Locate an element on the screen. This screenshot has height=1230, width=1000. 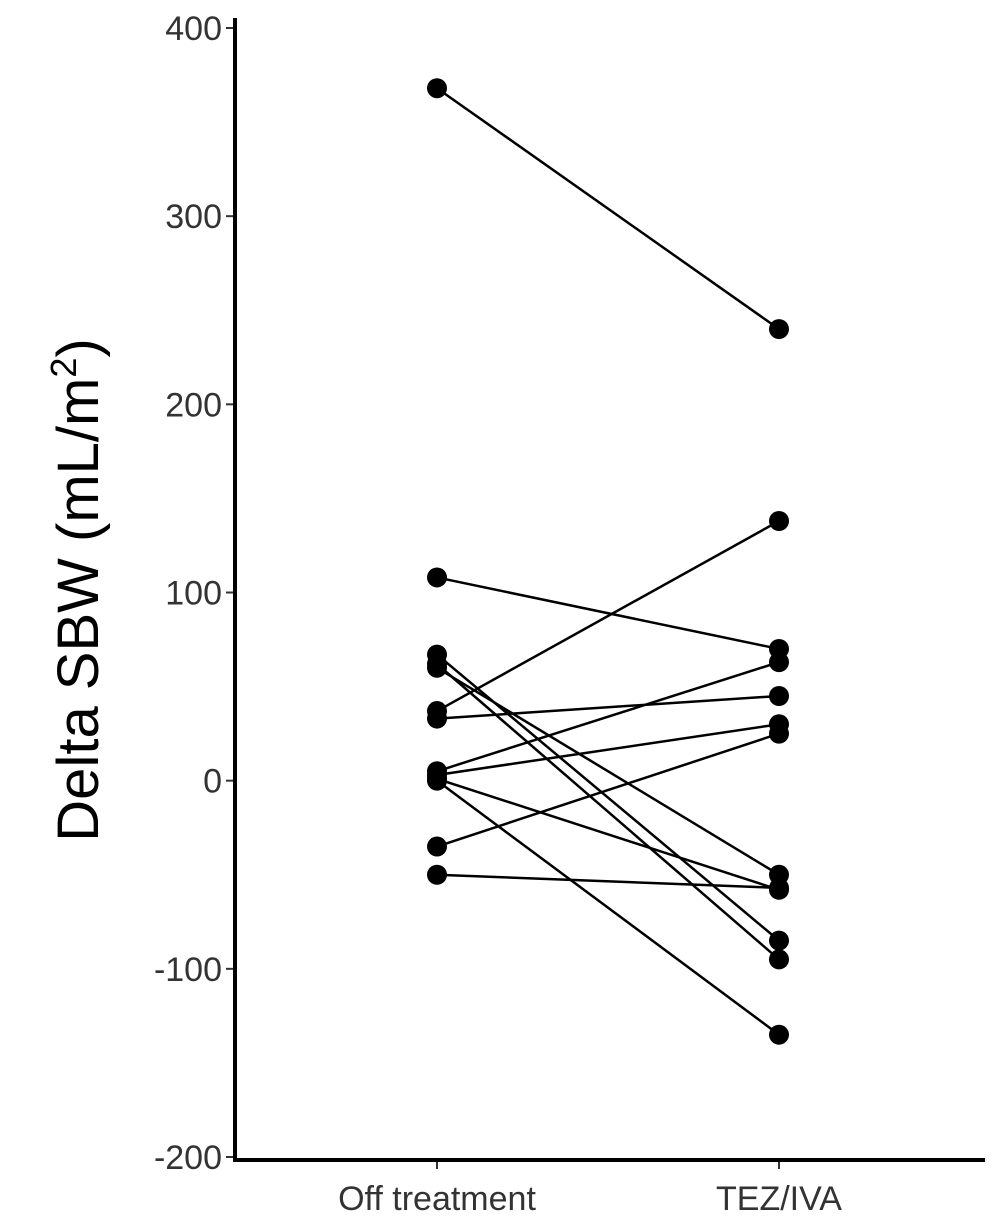
y-tick-label: 100 is located at coordinates (193, 594).